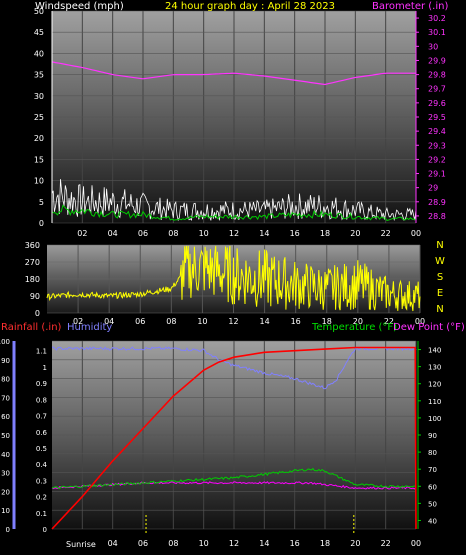  I want to click on compass-label: W, so click(440, 261).